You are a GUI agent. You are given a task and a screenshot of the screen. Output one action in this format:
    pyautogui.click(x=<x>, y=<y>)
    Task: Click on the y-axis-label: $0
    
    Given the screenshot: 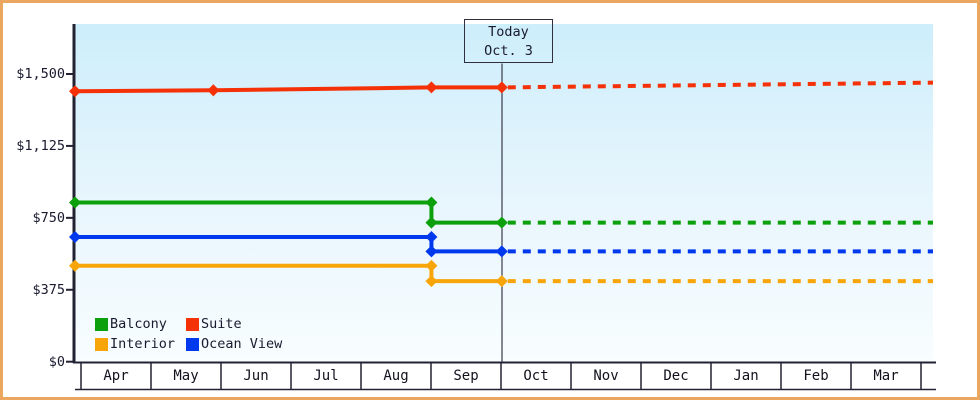 What is the action you would take?
    pyautogui.click(x=56, y=361)
    